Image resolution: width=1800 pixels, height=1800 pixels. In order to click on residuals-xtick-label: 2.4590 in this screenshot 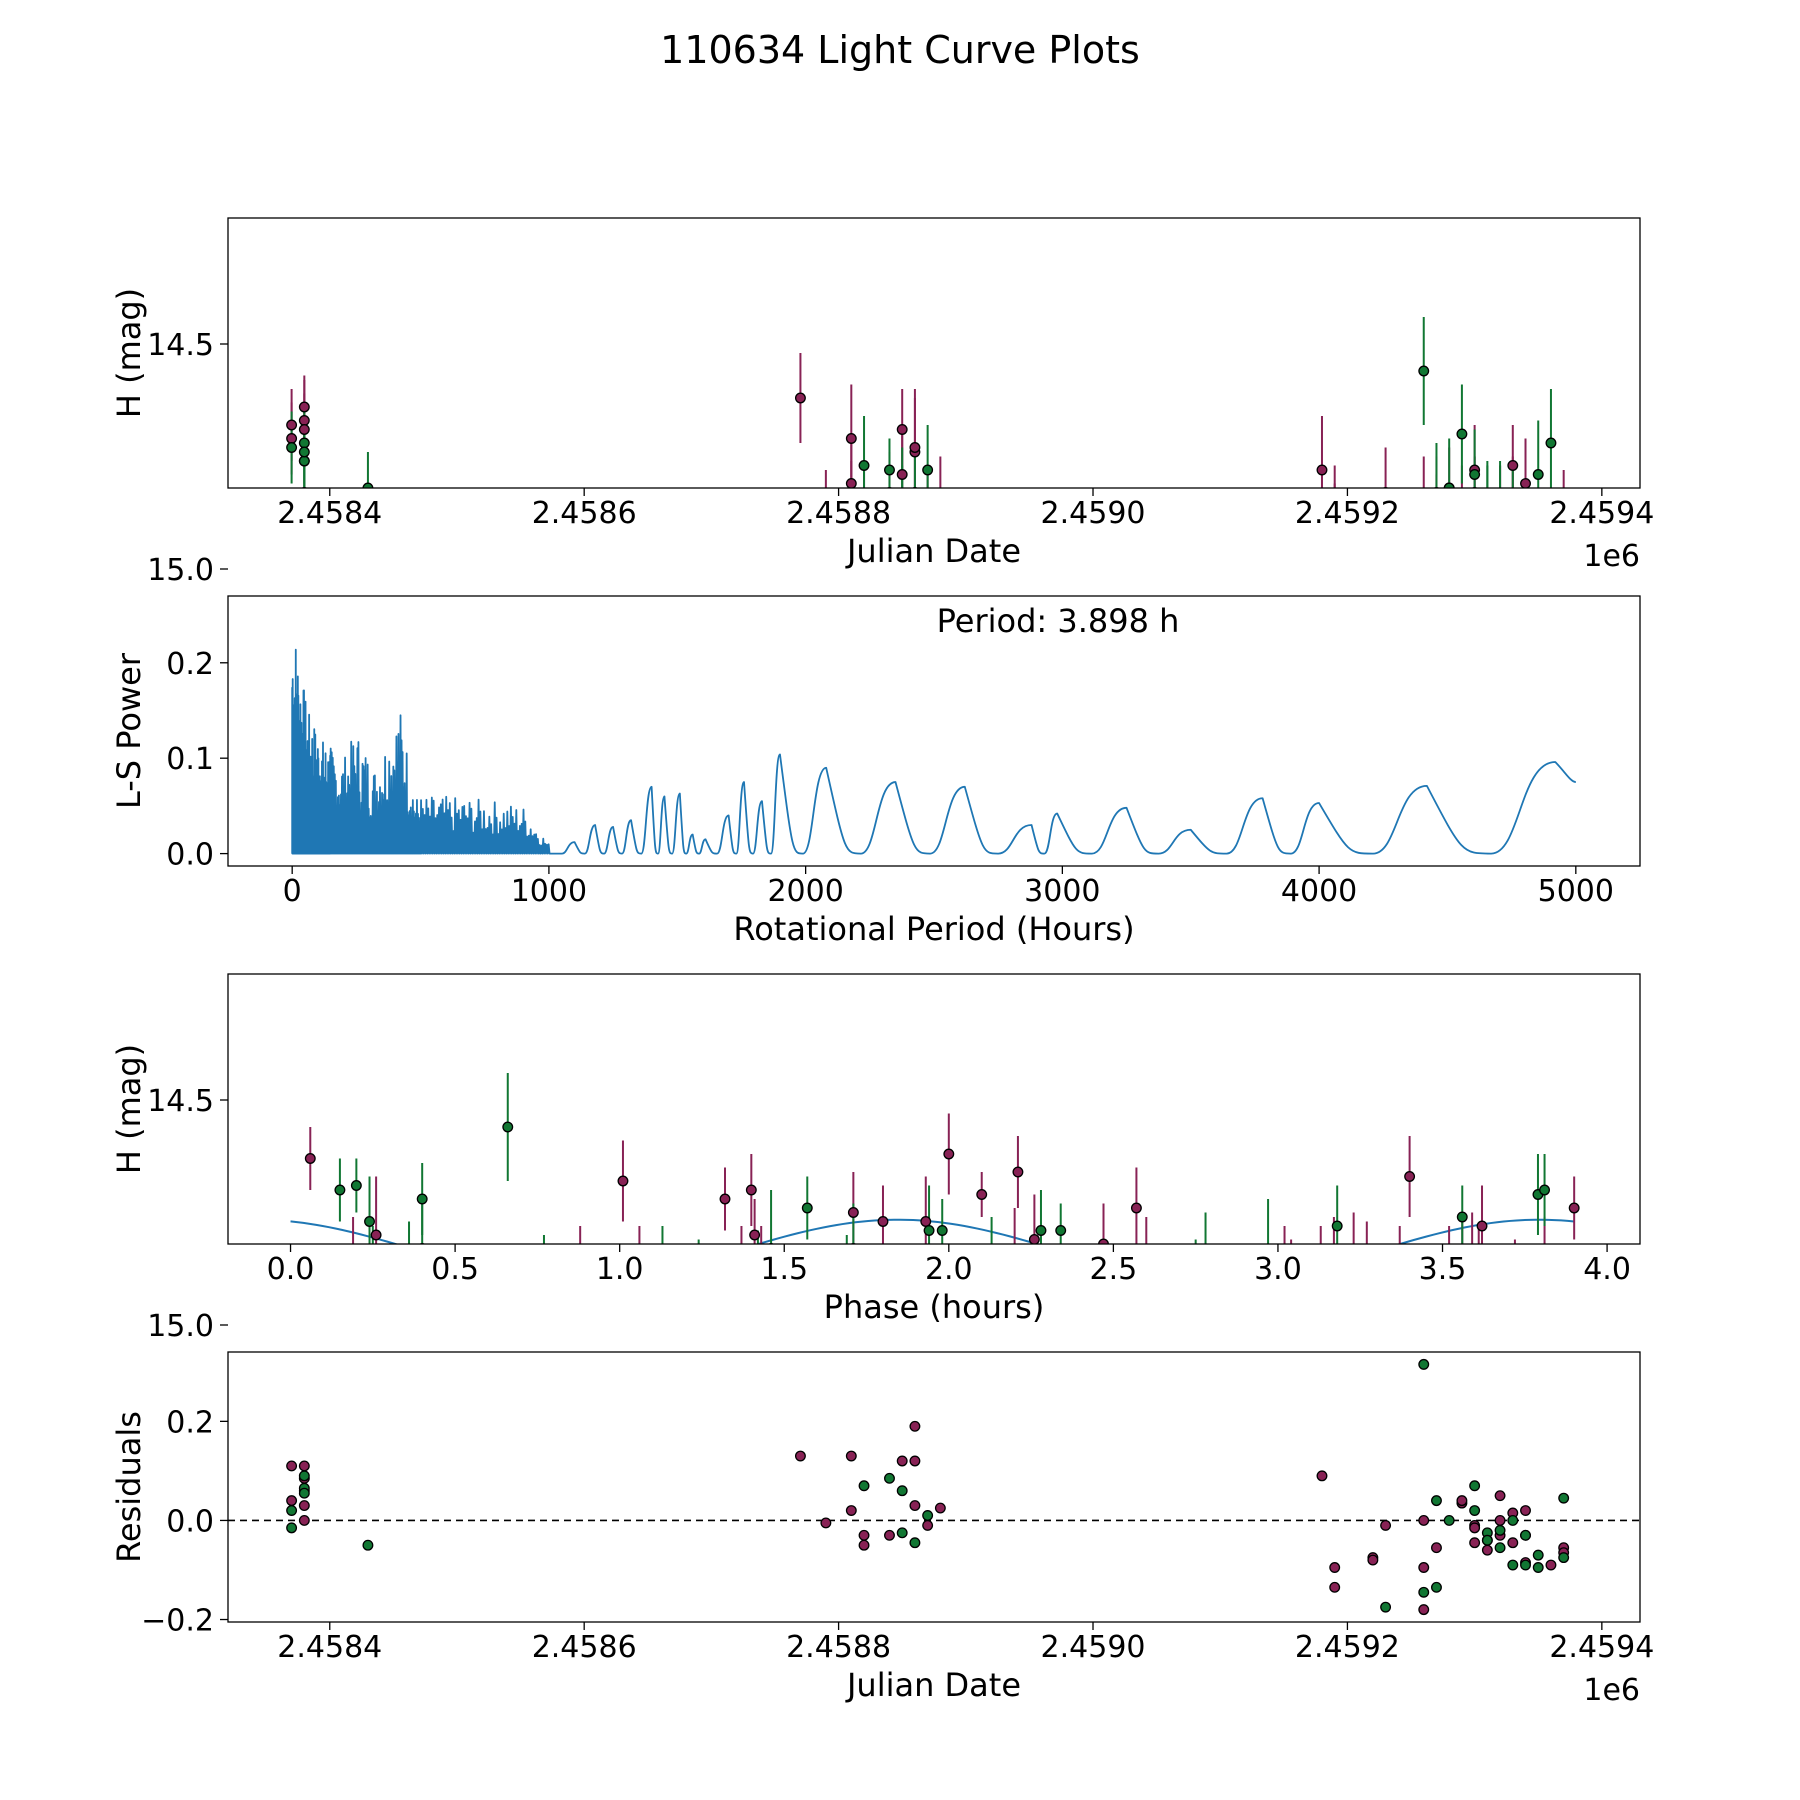, I will do `click(1093, 1647)`.